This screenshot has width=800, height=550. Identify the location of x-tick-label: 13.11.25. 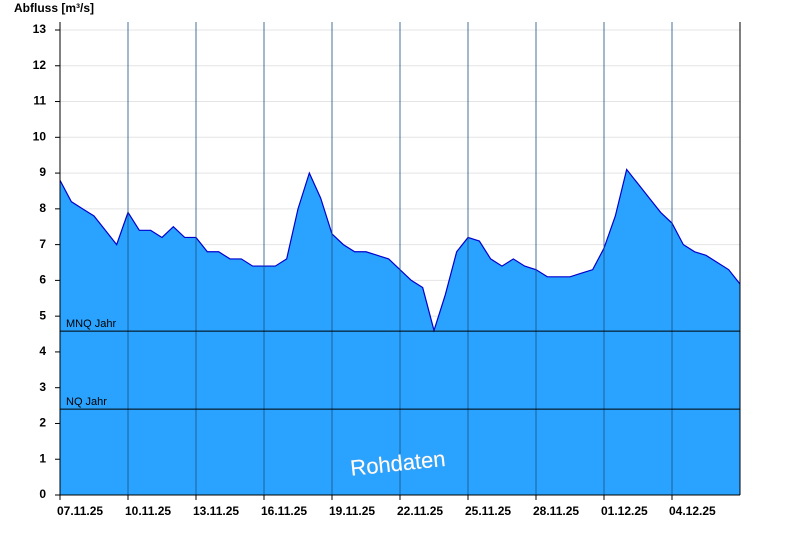
(216, 511).